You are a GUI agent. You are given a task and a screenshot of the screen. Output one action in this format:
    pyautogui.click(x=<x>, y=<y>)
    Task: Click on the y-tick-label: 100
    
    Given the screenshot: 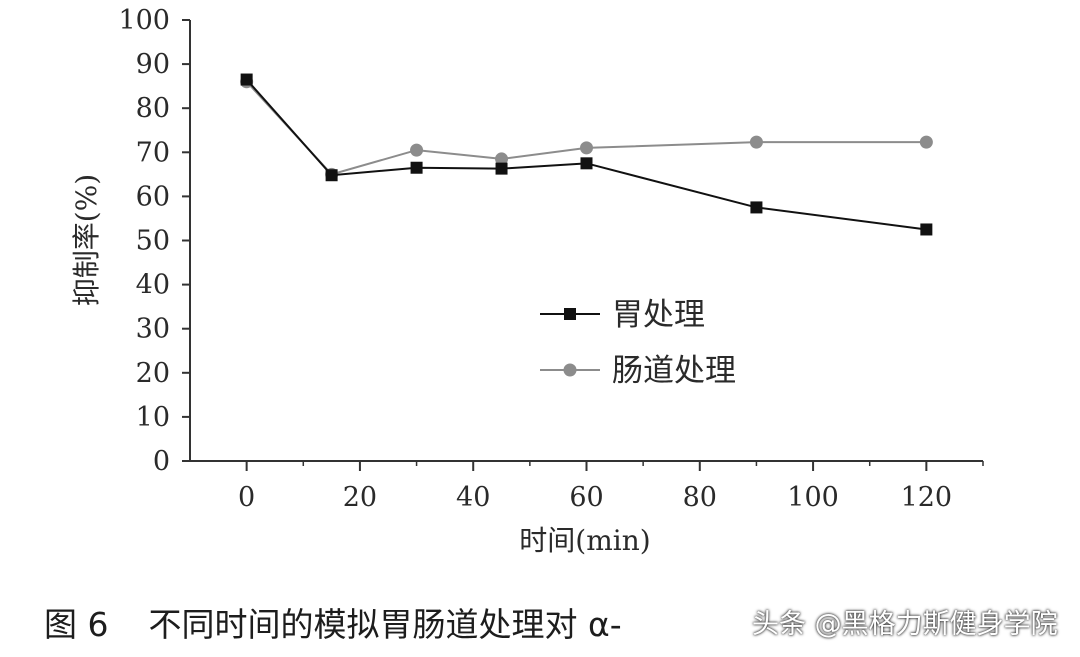 What is the action you would take?
    pyautogui.click(x=144, y=20)
    